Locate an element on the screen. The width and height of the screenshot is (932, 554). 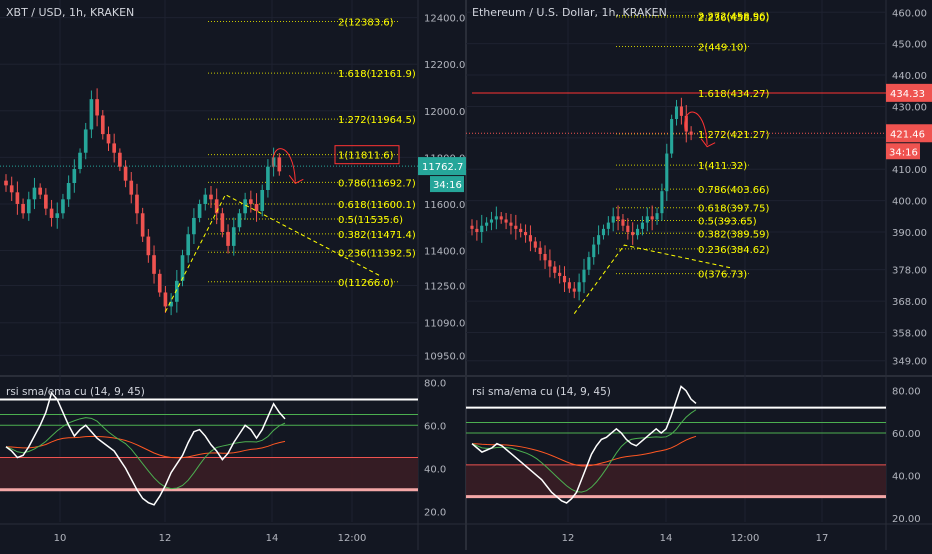
y-tick-label: 390.00 is located at coordinates (909, 233).